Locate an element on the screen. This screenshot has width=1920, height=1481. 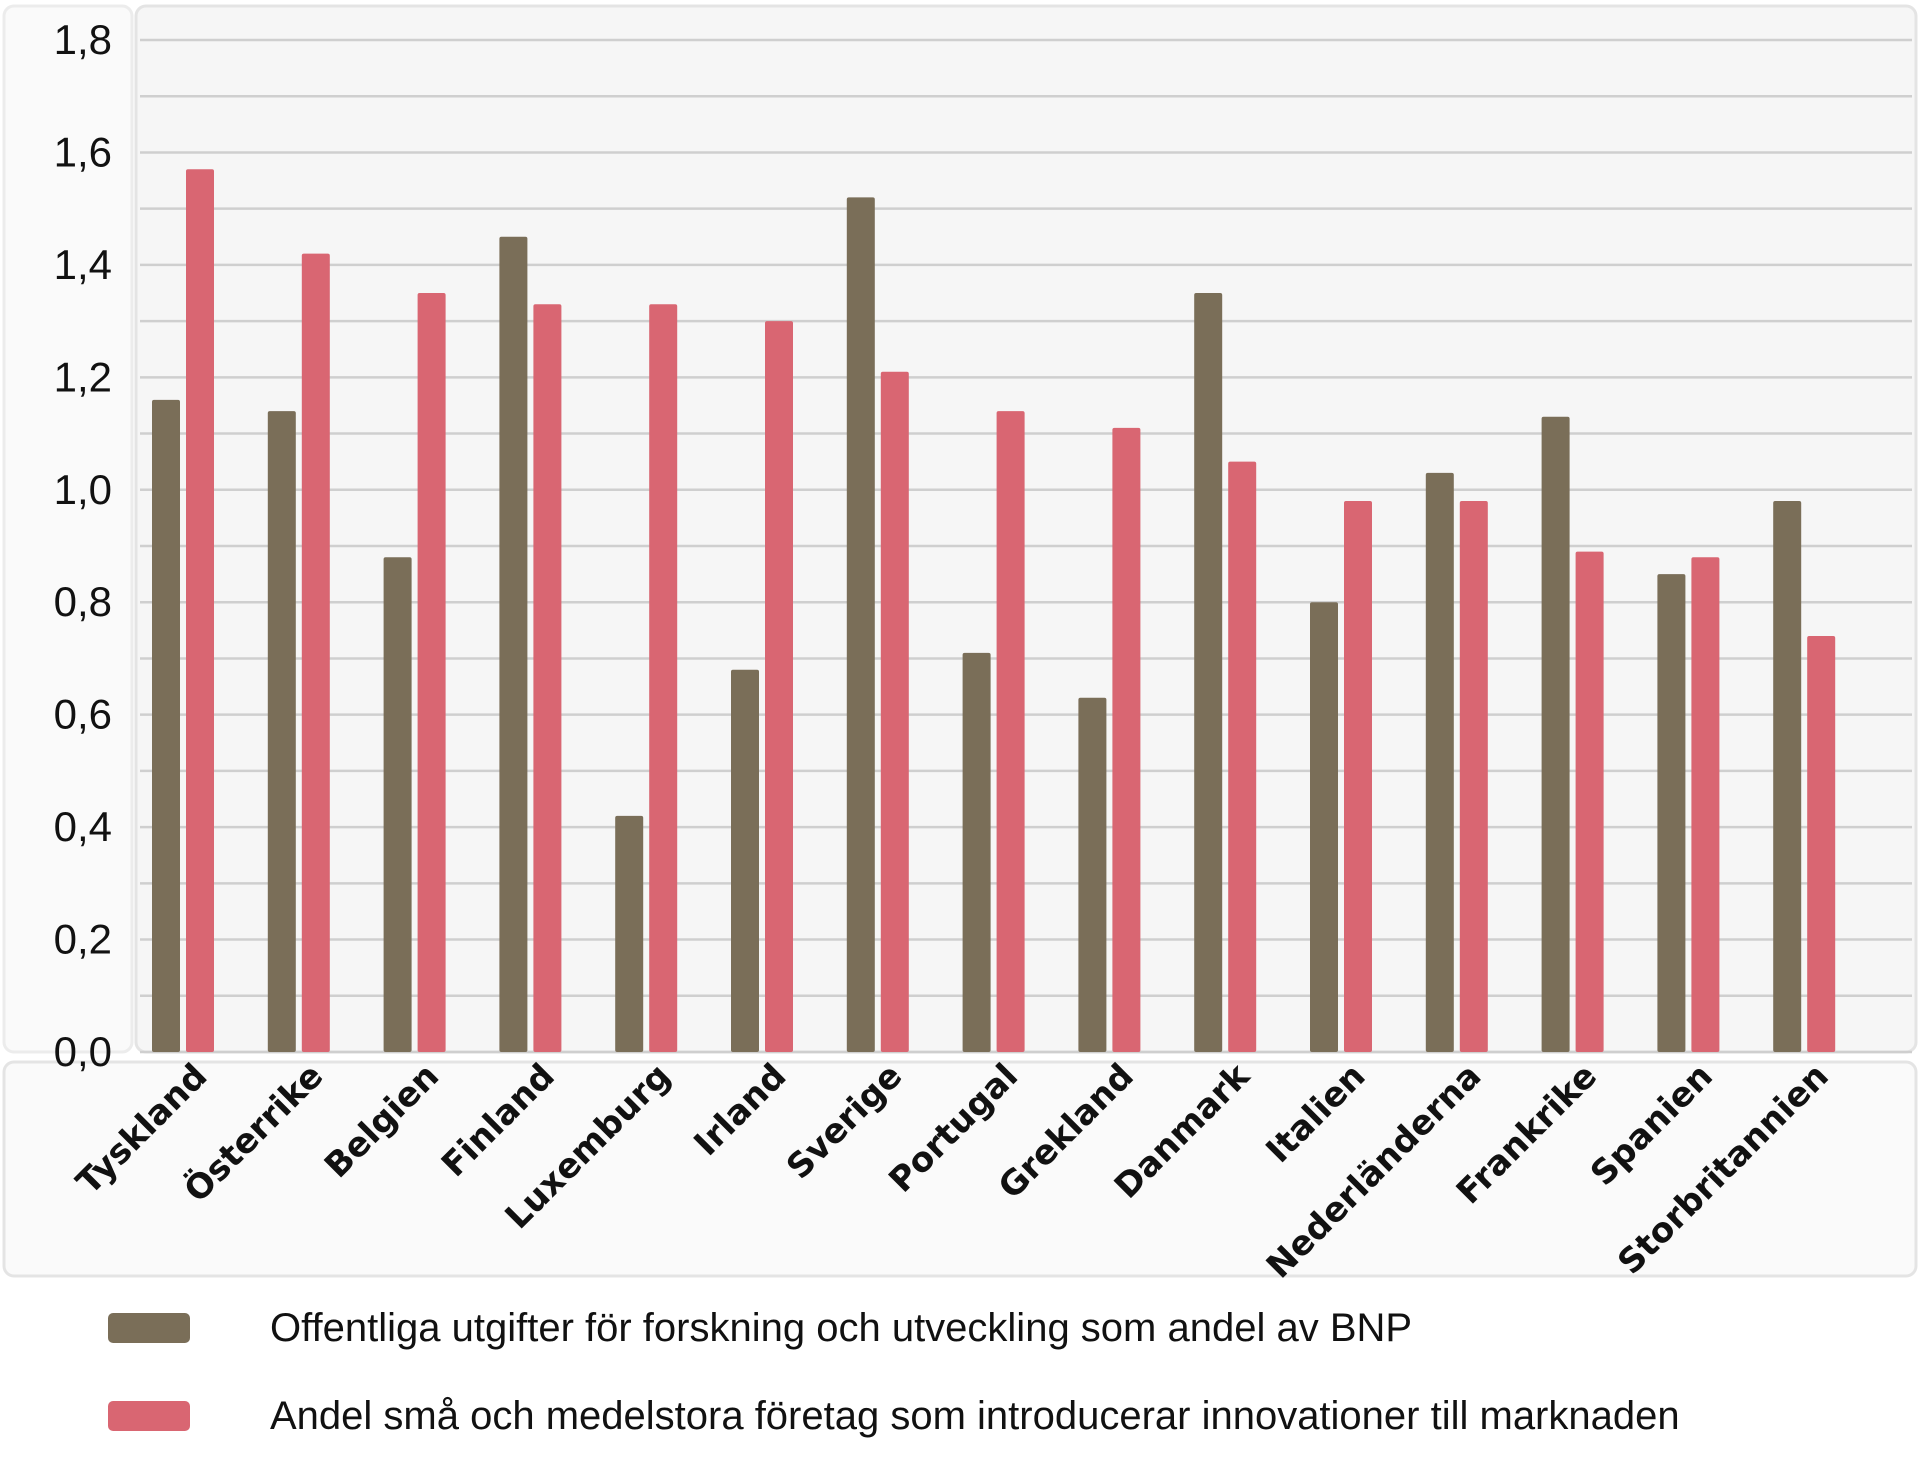
y-tick-label: 1,8 is located at coordinates (83, 39).